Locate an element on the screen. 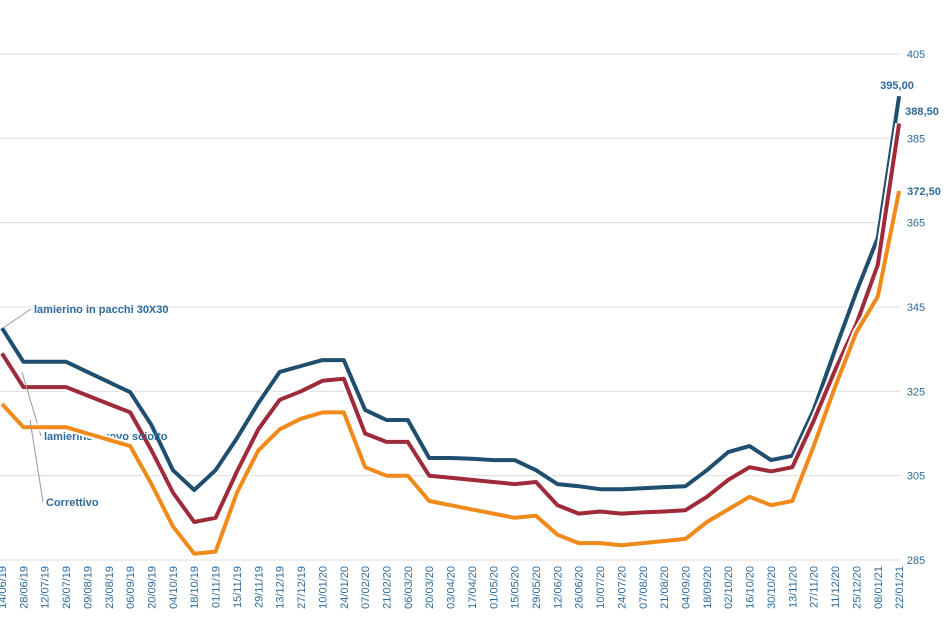 This screenshot has width=952, height=640. x-tick-label: 24/07/20 is located at coordinates (622, 587).